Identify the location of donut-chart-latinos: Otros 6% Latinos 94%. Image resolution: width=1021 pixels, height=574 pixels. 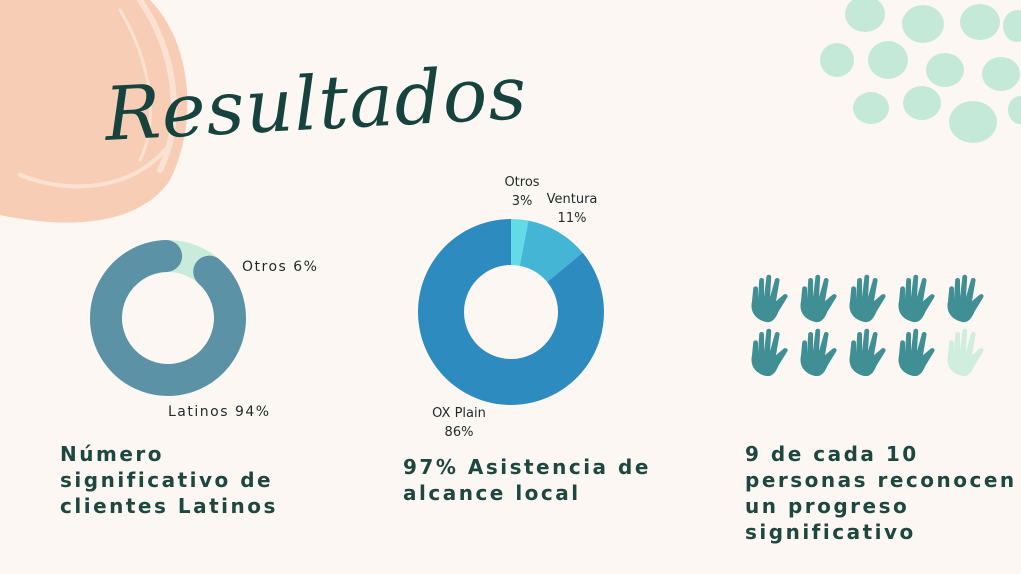
(204, 330).